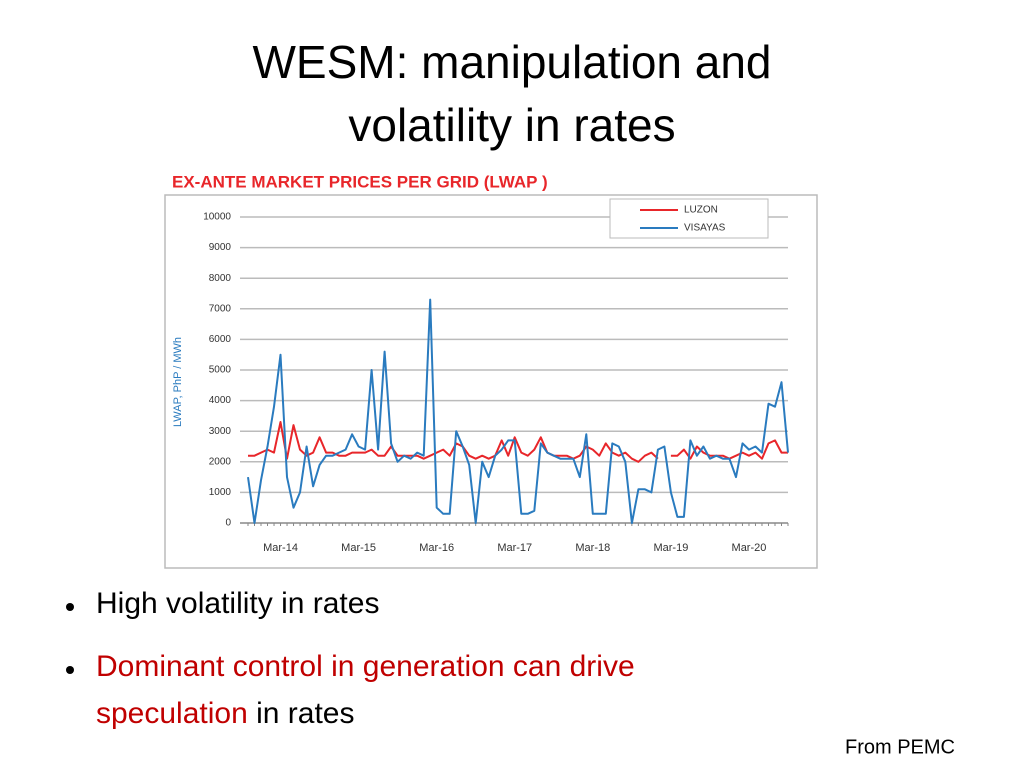 This screenshot has width=1023, height=772. What do you see at coordinates (220, 339) in the screenshot?
I see `y-tick-label: 6000` at bounding box center [220, 339].